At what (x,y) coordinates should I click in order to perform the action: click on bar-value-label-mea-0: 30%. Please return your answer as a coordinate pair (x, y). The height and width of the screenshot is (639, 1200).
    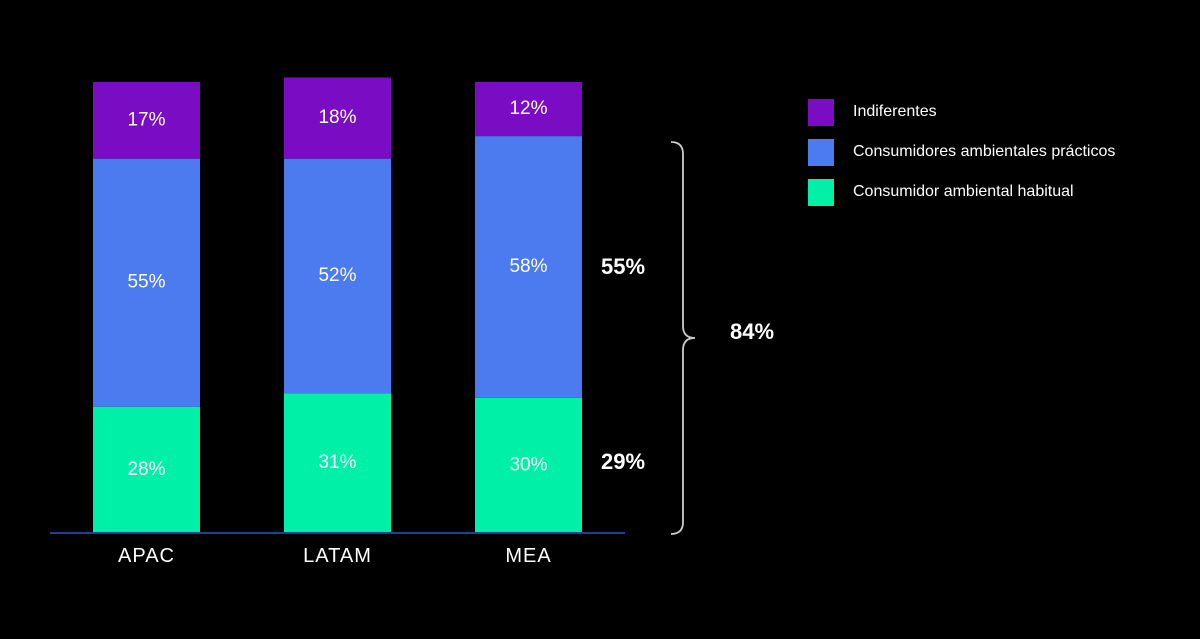
    Looking at the image, I should click on (528, 464).